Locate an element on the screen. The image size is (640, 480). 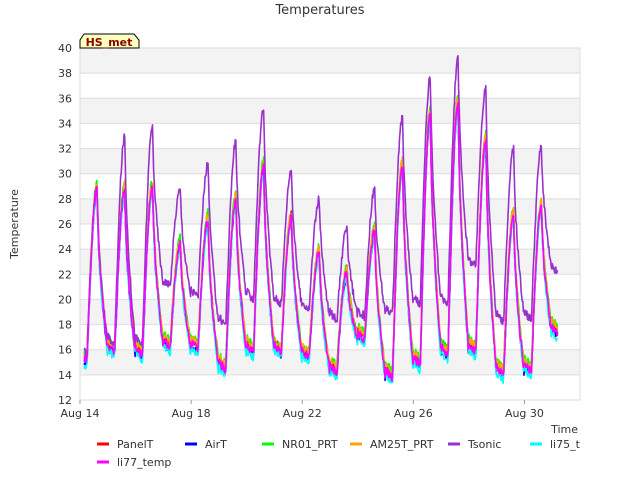
y-tick-label: 36 is located at coordinates (65, 98).